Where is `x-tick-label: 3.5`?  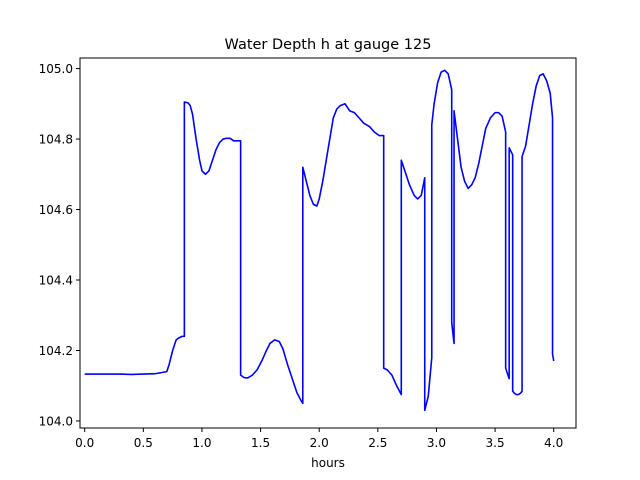 x-tick-label: 3.5 is located at coordinates (495, 443).